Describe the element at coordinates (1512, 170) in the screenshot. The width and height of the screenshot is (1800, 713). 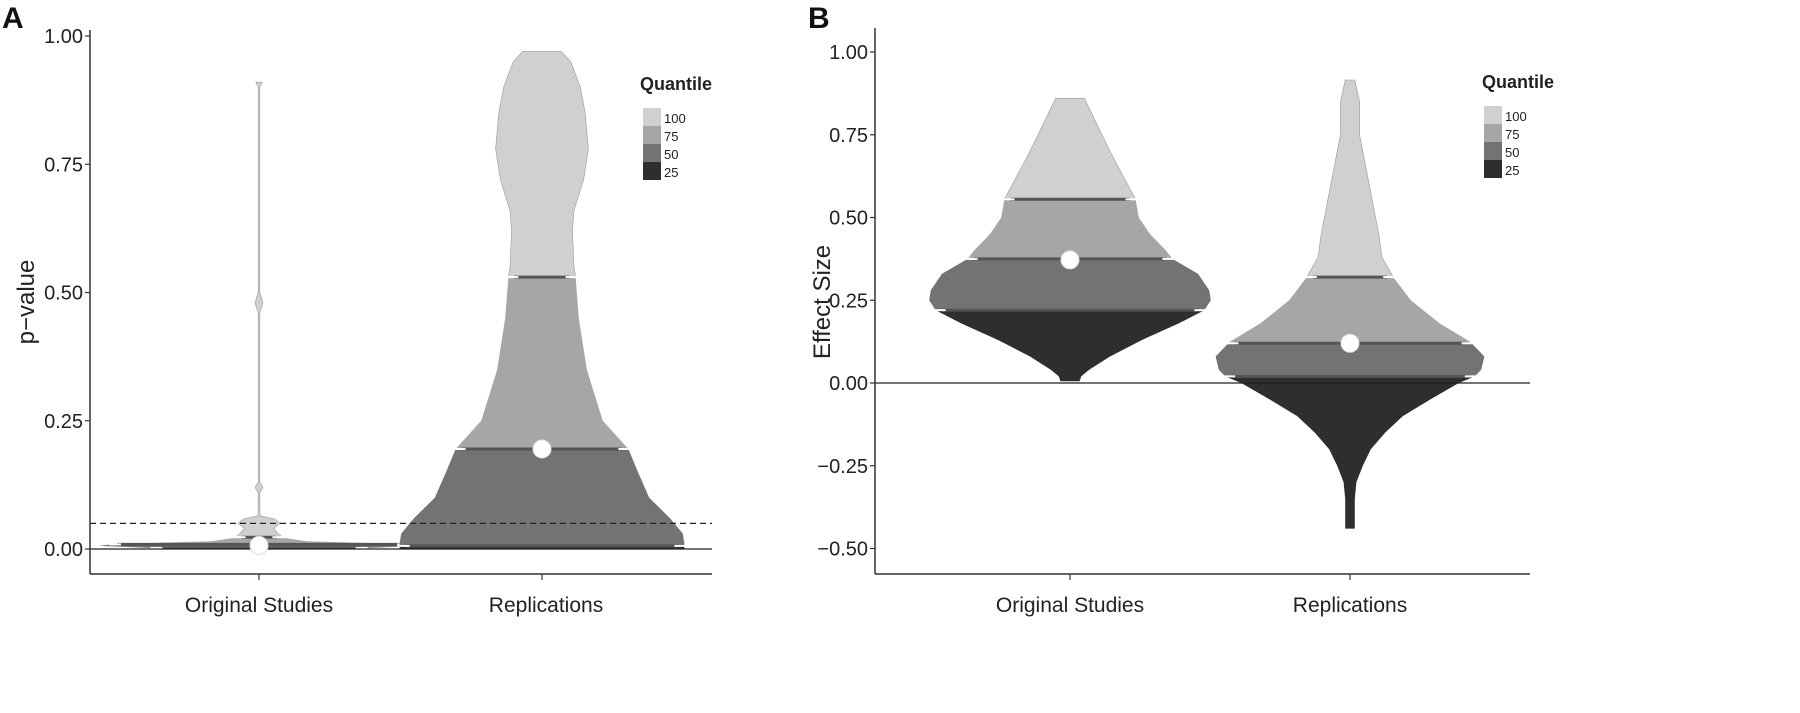
I see `legend-label-25-b: 25` at that location.